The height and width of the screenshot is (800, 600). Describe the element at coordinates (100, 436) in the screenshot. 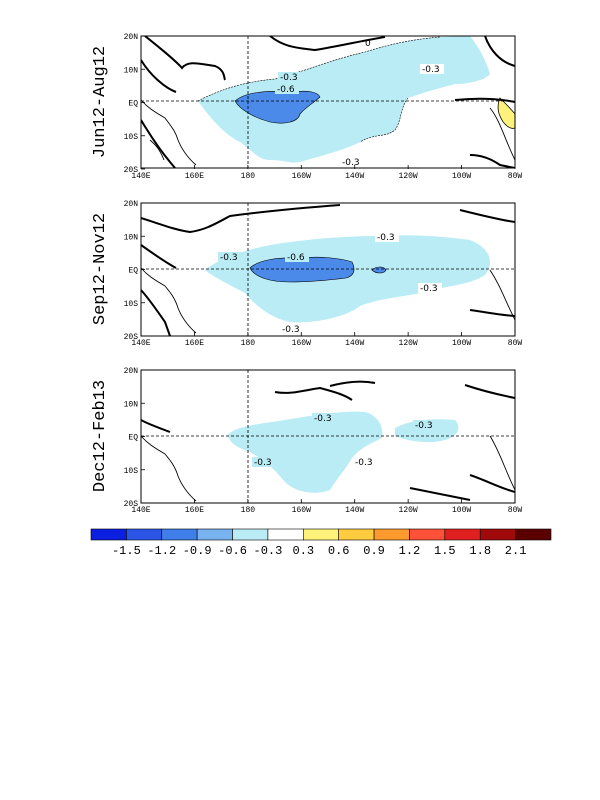

I see `panel-title: Dec12-Feb13` at that location.